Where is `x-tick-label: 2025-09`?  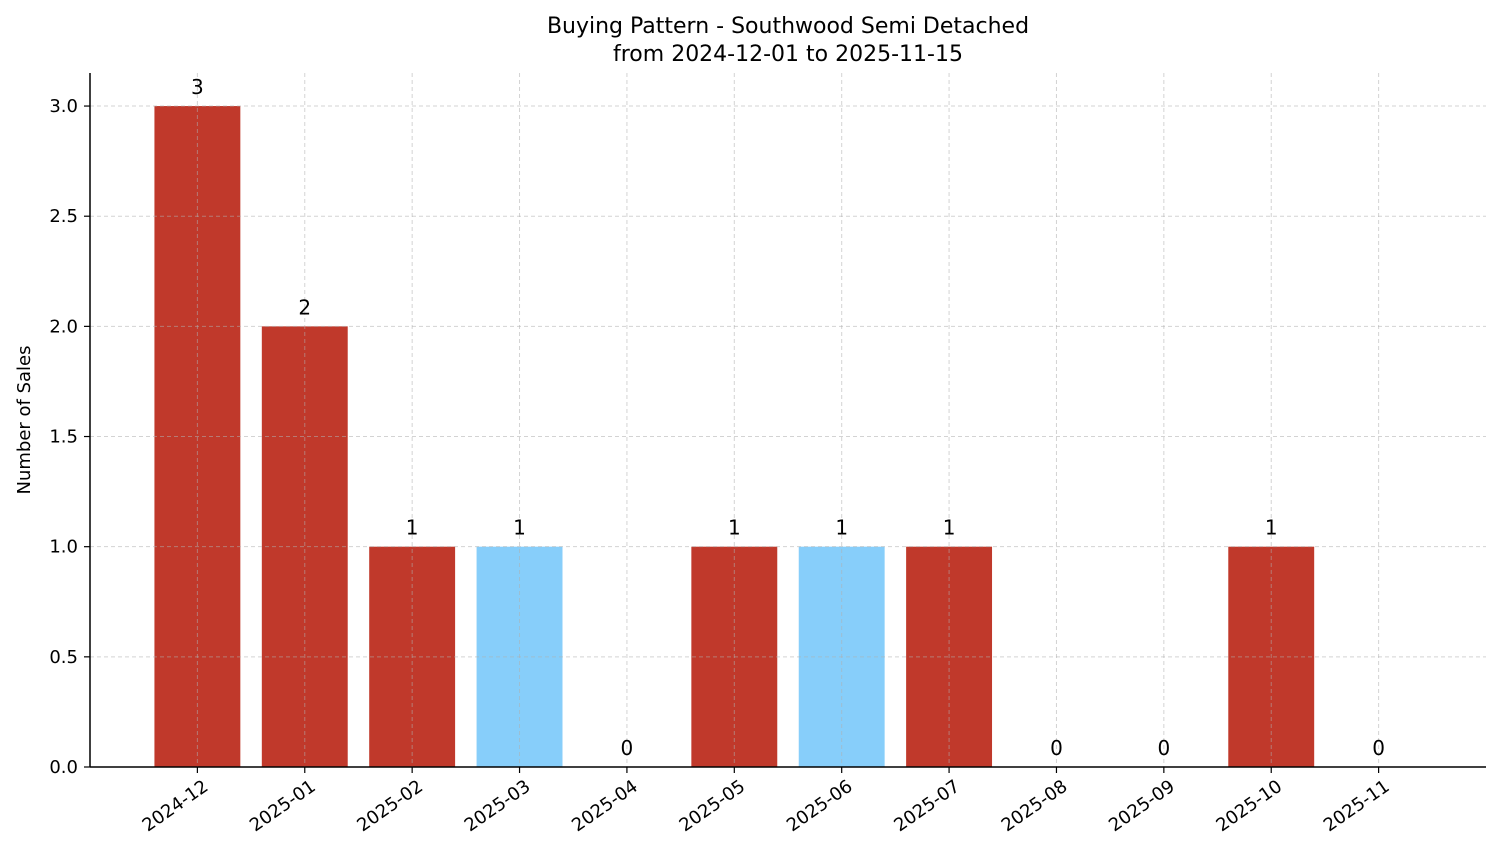
x-tick-label: 2025-09 is located at coordinates (1142, 806).